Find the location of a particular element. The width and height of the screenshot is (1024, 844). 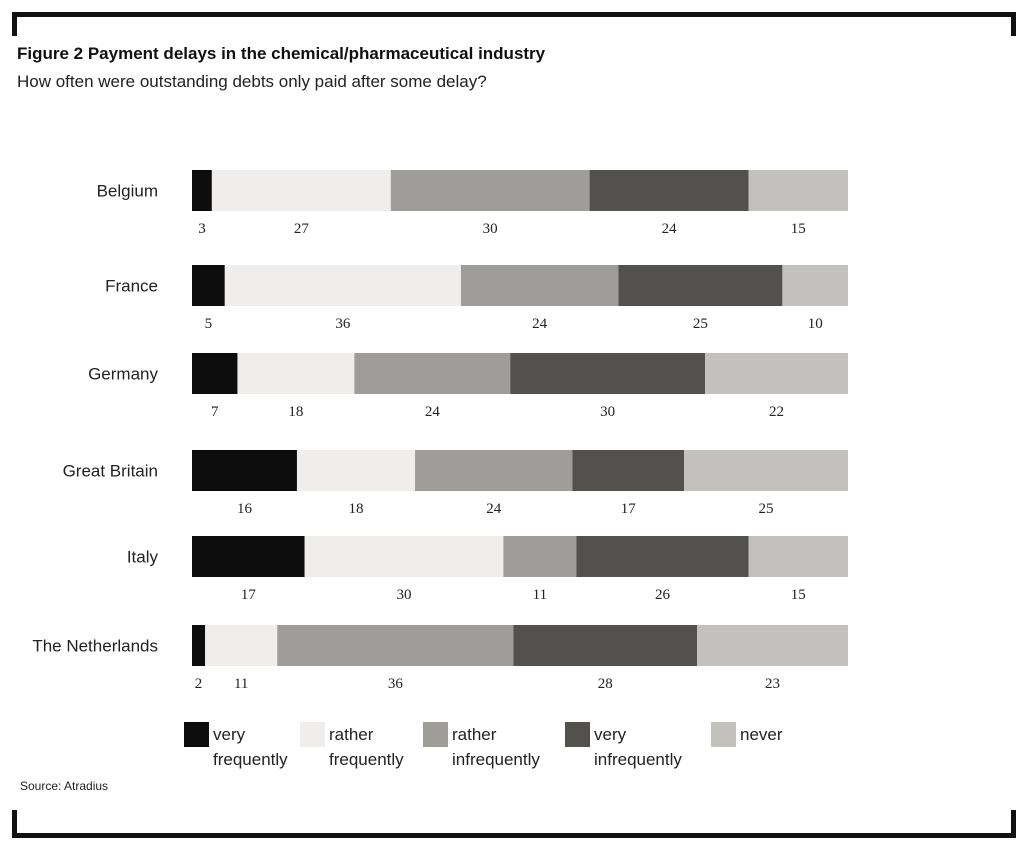

data-label: 26 is located at coordinates (663, 595).